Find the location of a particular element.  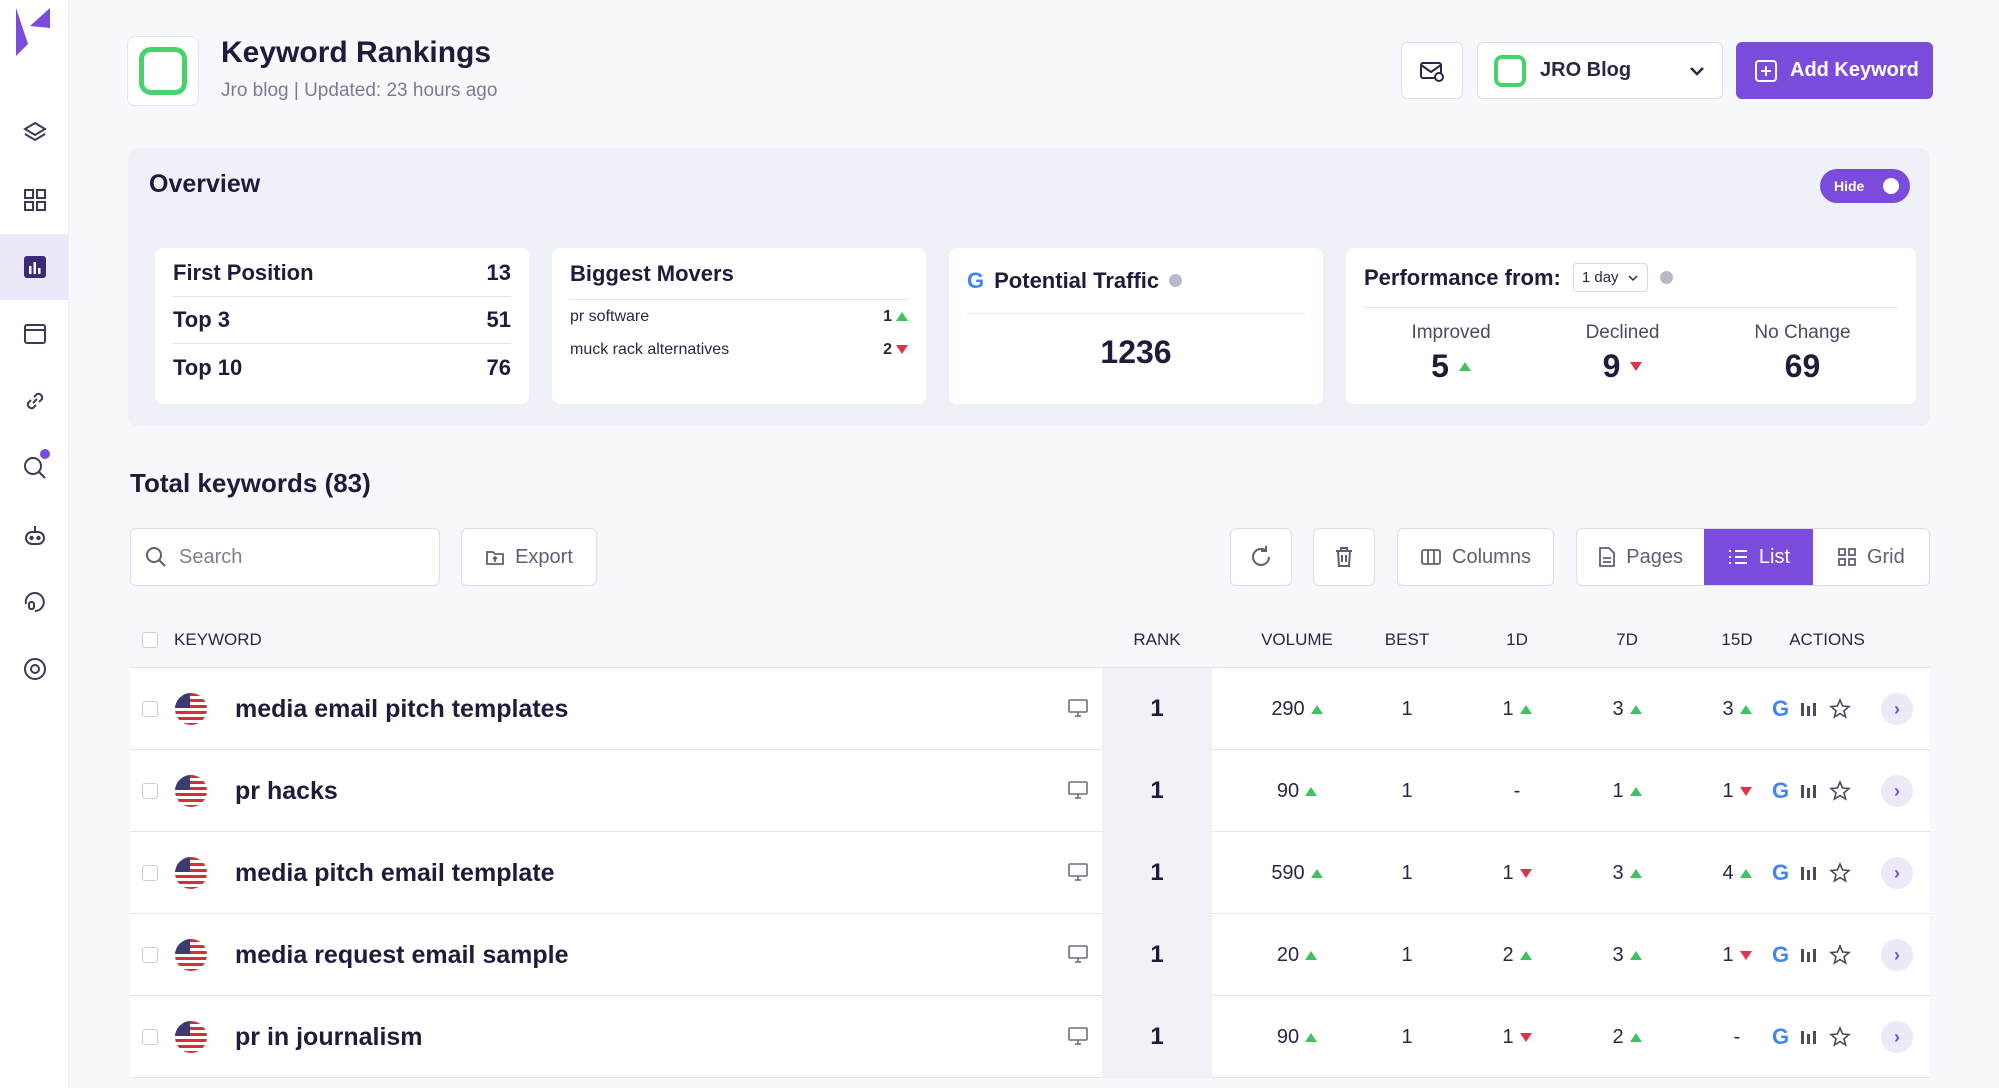

columns-button: Columns is located at coordinates (1475, 557).